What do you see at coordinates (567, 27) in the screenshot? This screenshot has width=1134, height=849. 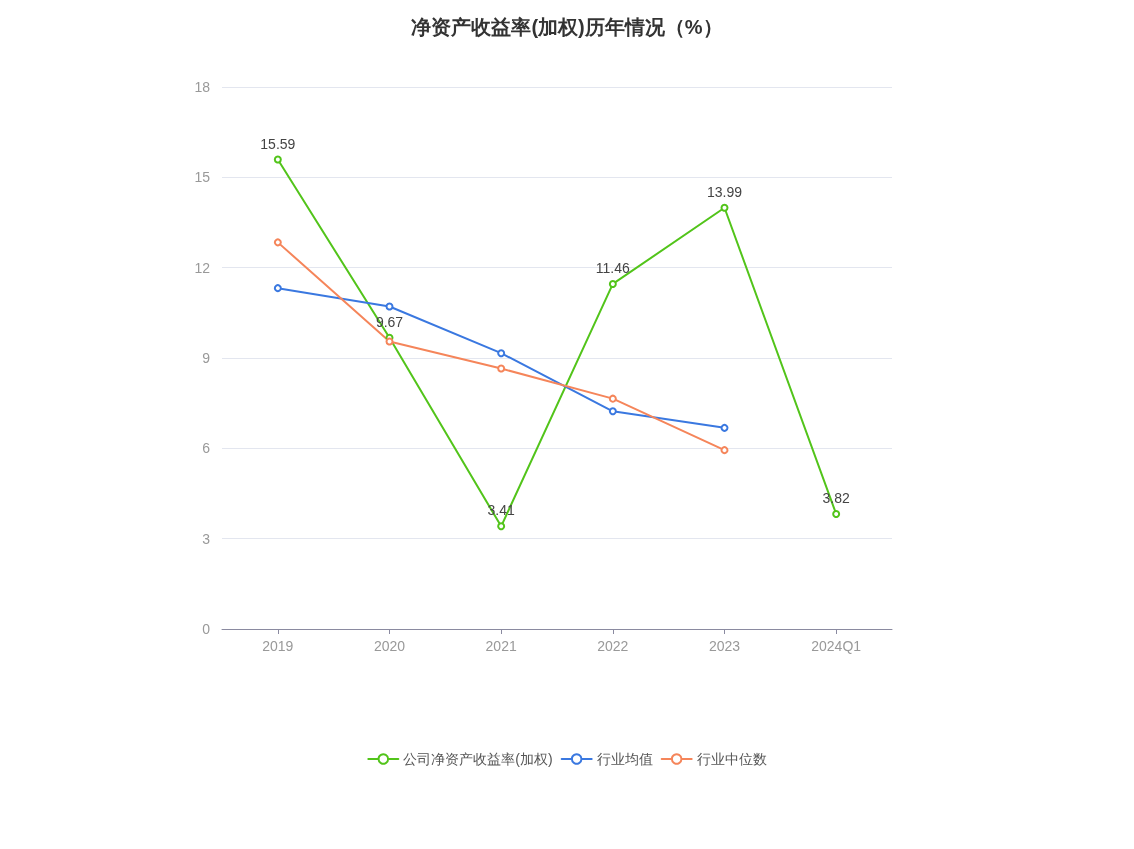 I see `chart-title: 净资产收益率(加权)历年情况（%）` at bounding box center [567, 27].